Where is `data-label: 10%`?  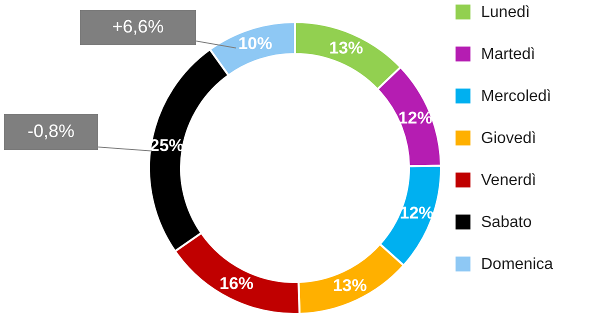
data-label: 10% is located at coordinates (255, 44).